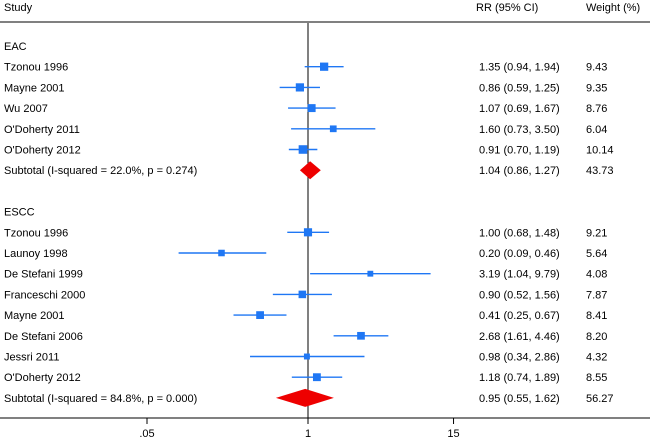  I want to click on rr-value: 1.35 (0.94, 1.94), so click(519, 68).